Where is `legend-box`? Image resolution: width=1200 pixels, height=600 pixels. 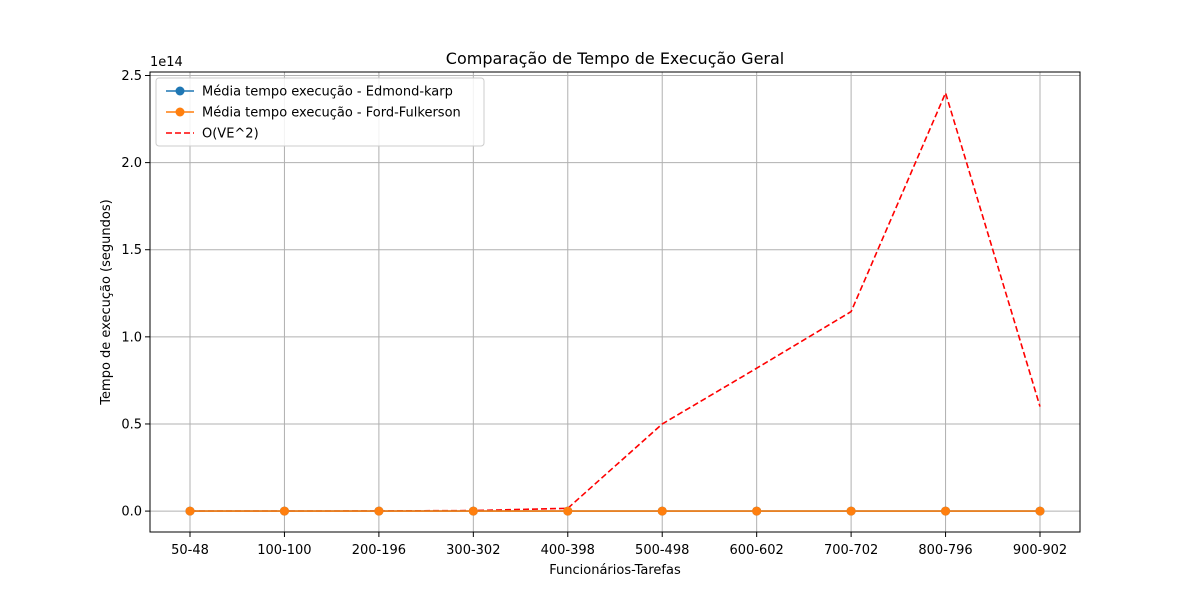 legend-box is located at coordinates (320, 112).